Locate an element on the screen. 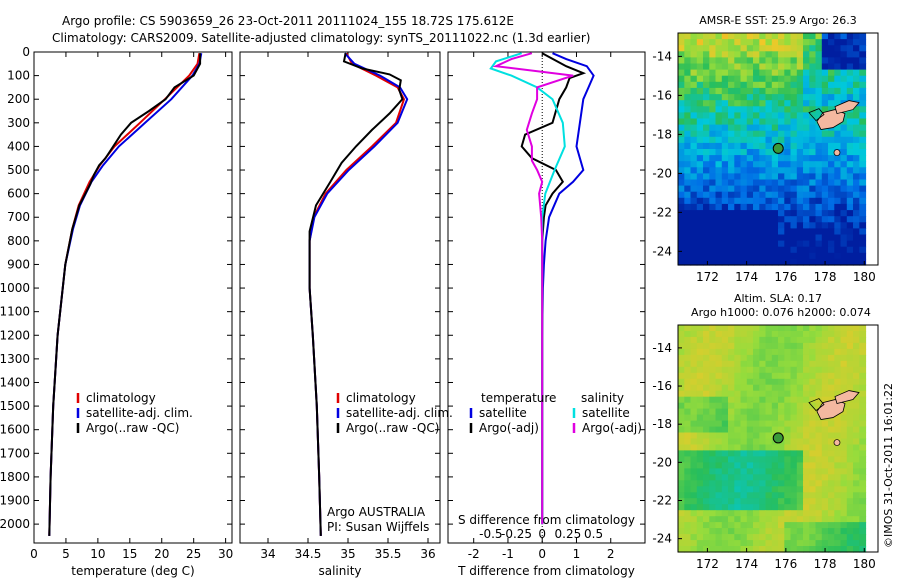 The image size is (900, 580). temperature-series-line is located at coordinates (125, 294).